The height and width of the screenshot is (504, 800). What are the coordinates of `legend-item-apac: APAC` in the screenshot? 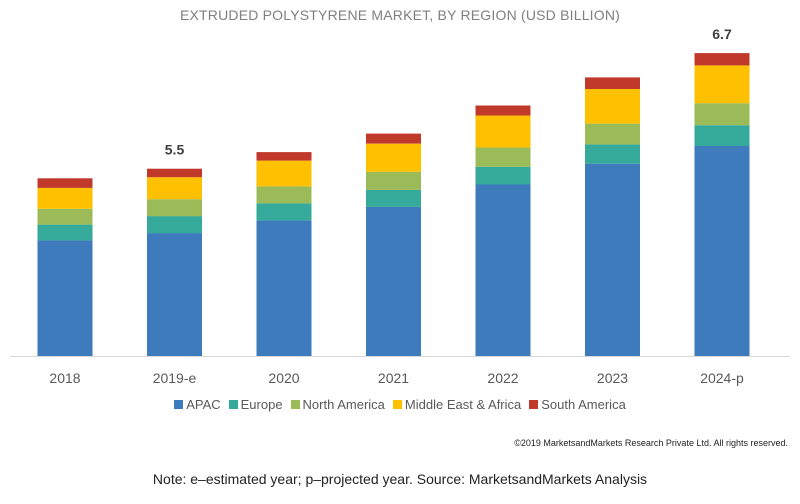 It's located at (197, 404).